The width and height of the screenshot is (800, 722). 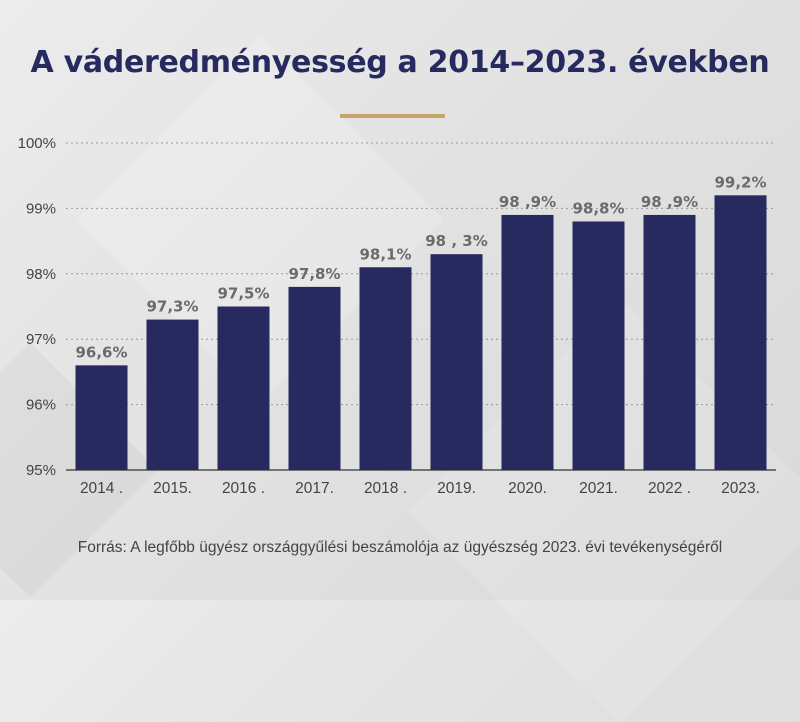 I want to click on x-tick-label: 2023., so click(x=740, y=488).